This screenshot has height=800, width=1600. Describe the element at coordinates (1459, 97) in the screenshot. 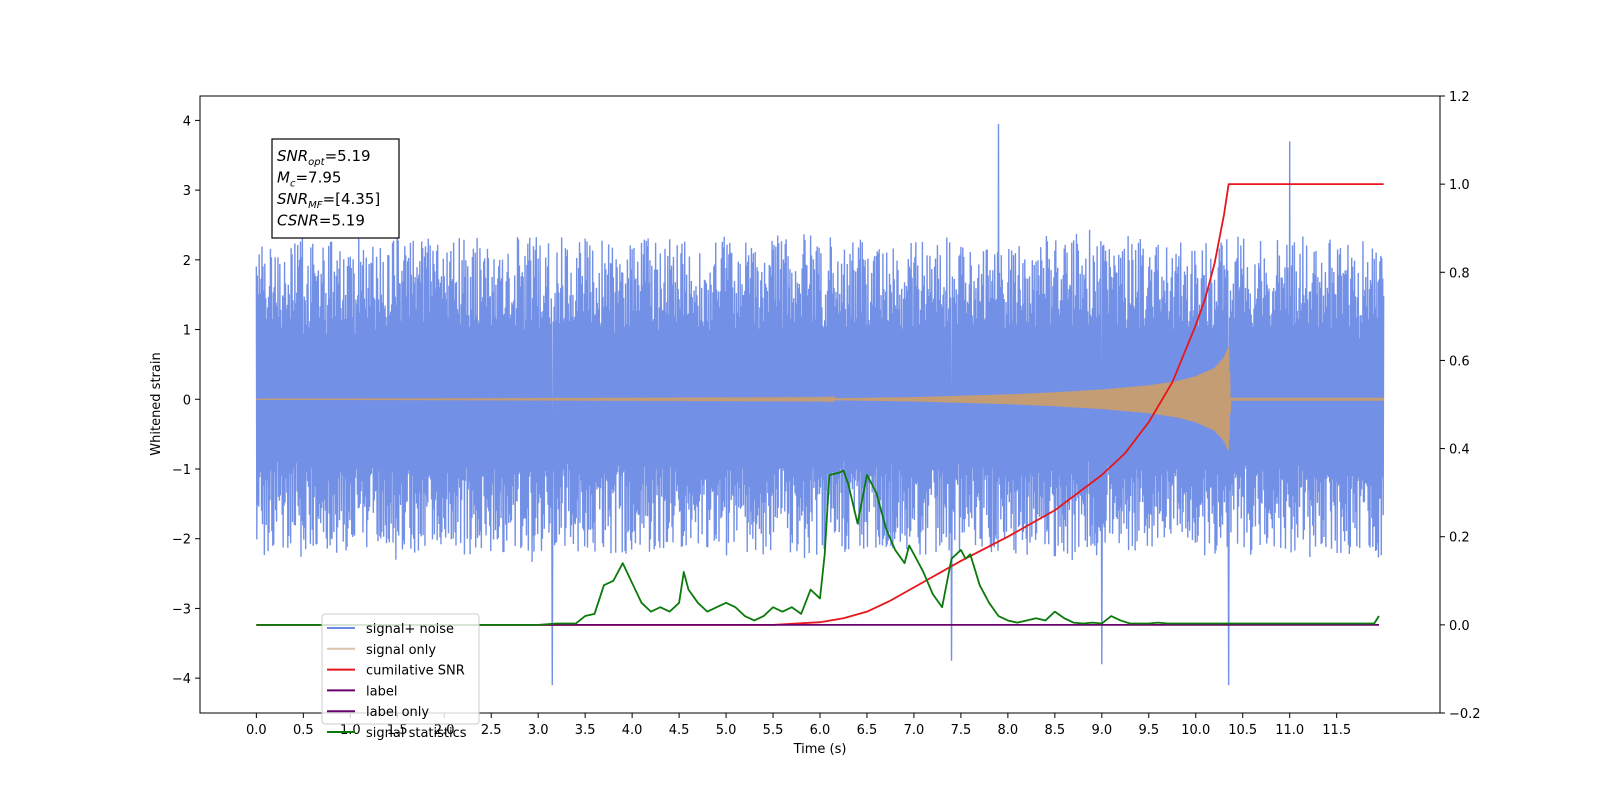

I see `y2-tick-label: 1.2` at that location.